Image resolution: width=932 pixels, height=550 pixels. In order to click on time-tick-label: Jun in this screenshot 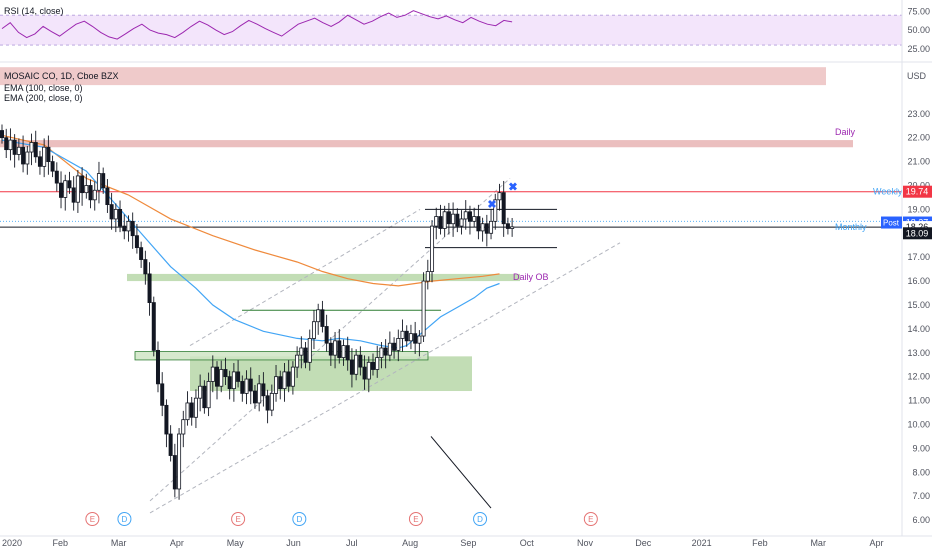, I will do `click(293, 543)`.